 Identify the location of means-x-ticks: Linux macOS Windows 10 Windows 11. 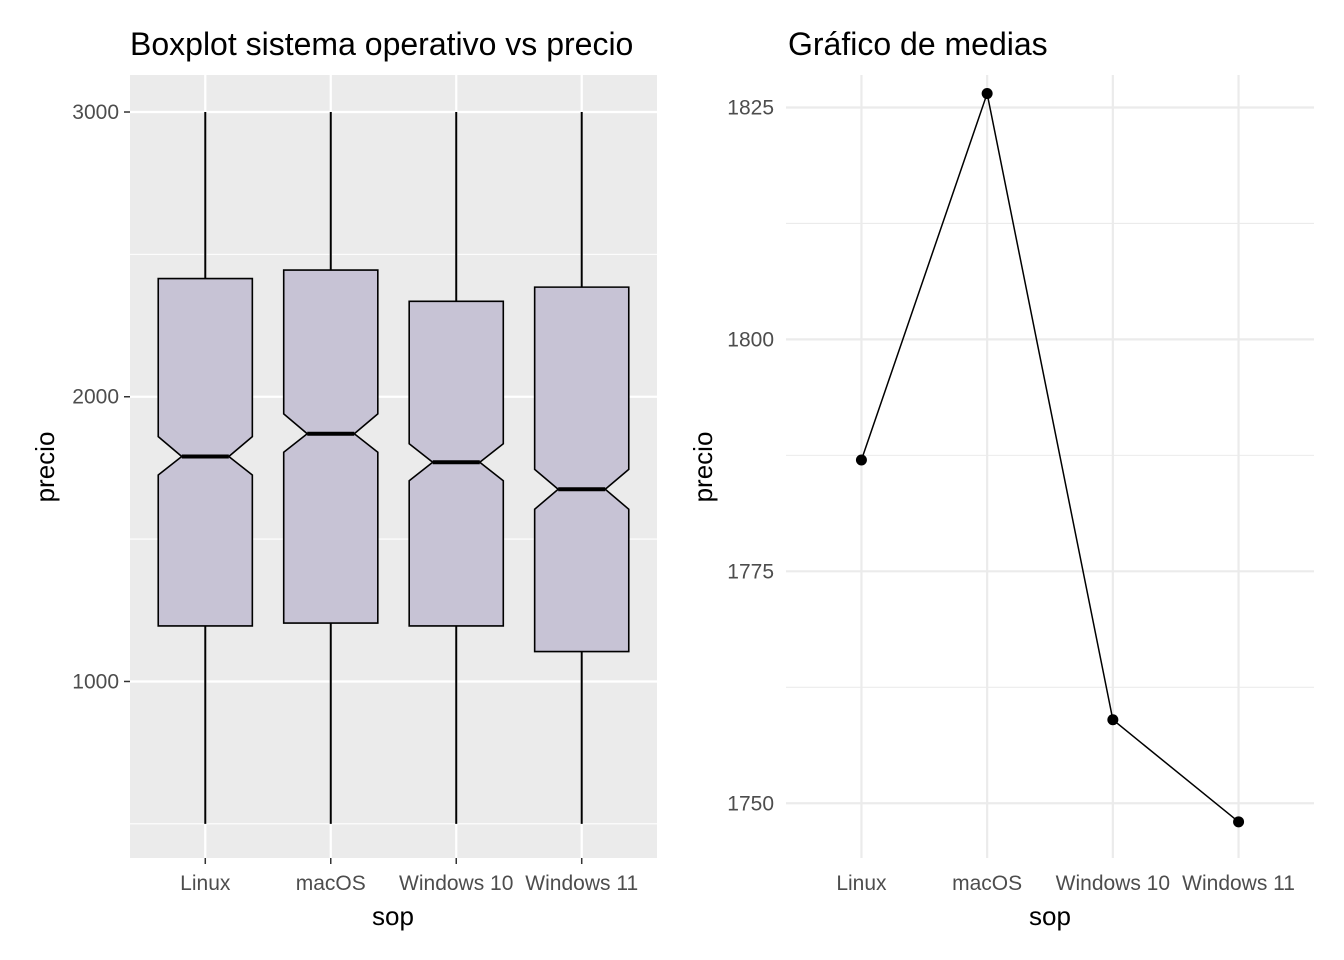
(1065, 883).